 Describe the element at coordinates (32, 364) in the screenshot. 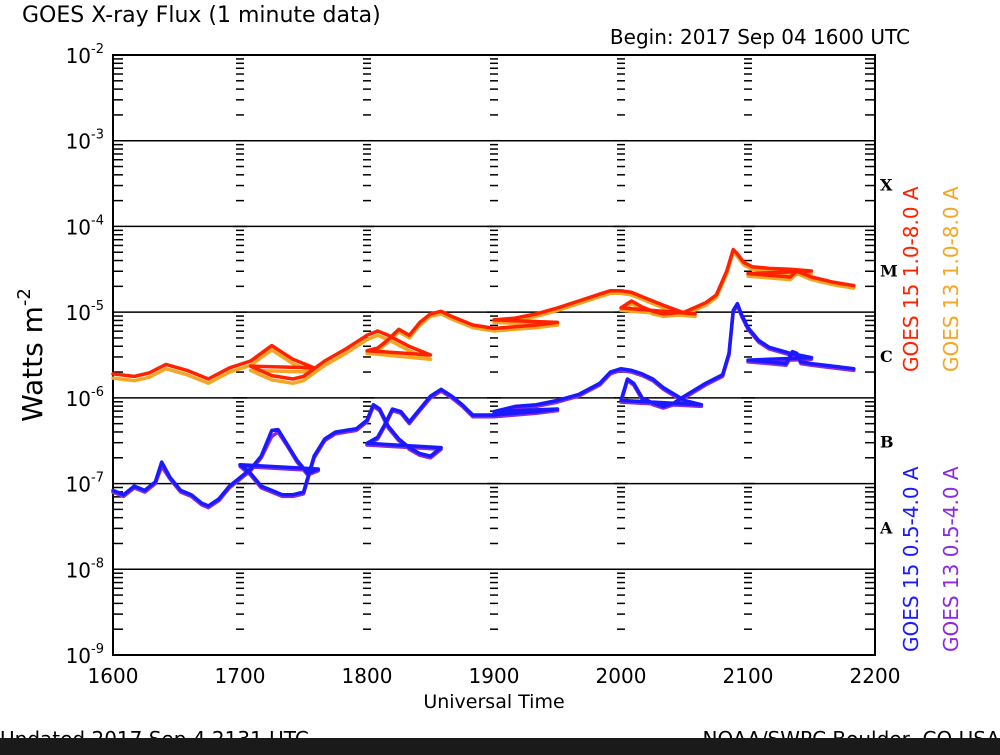

I see `y-axis-label-text: Watts m` at that location.